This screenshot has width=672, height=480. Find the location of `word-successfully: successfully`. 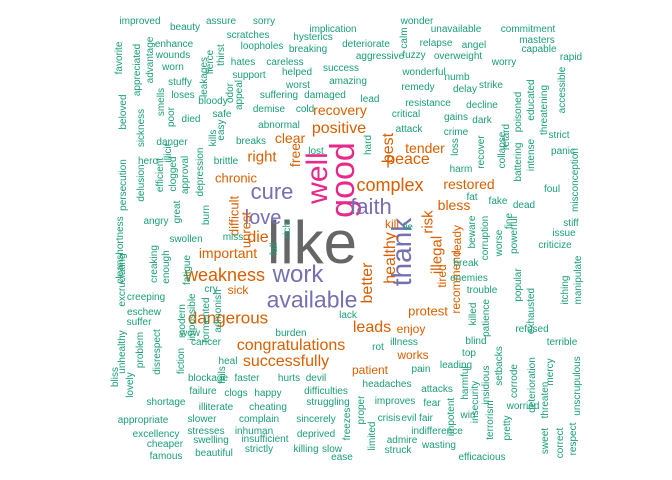

word-successfully: successfully is located at coordinates (286, 361).